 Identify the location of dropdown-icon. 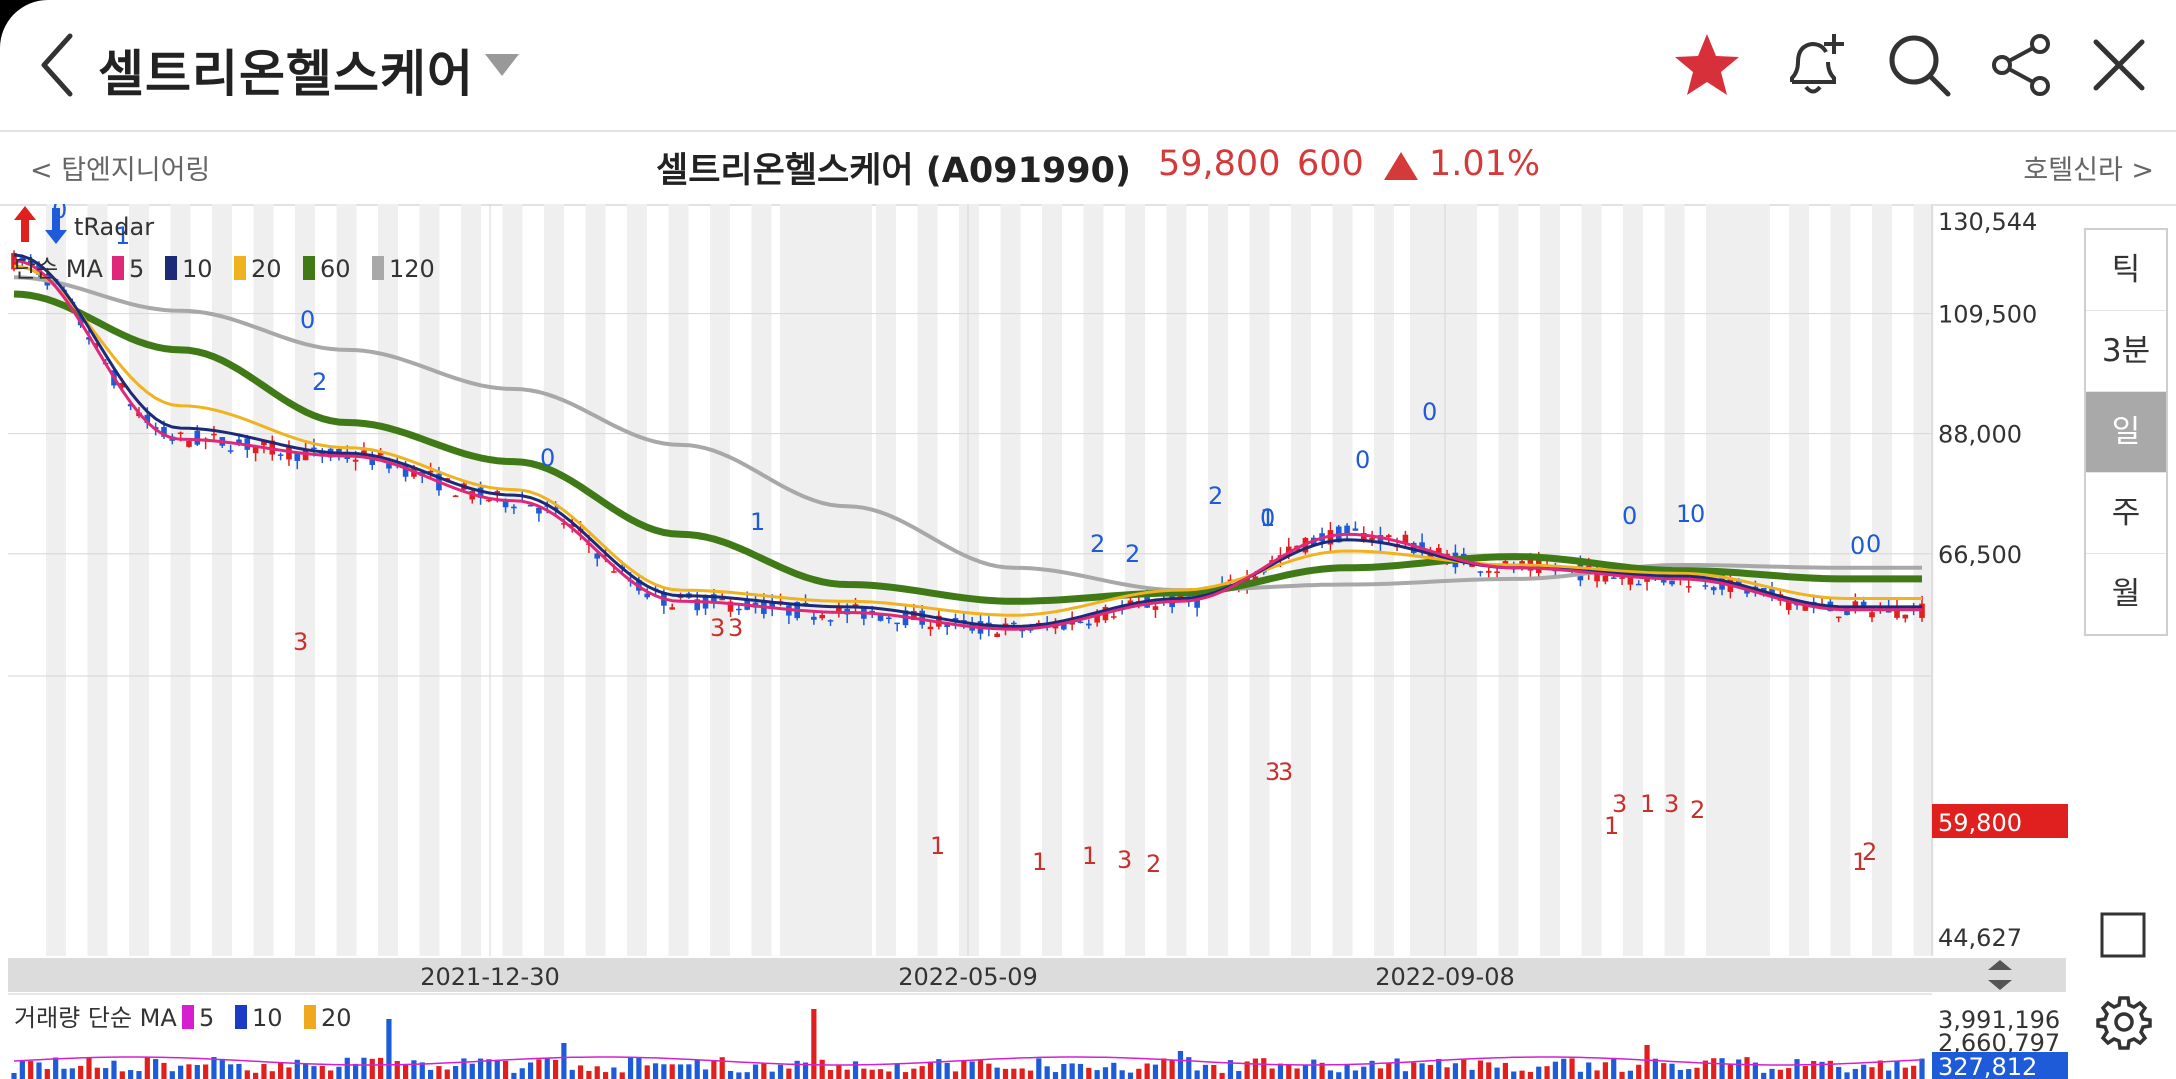
(502, 66).